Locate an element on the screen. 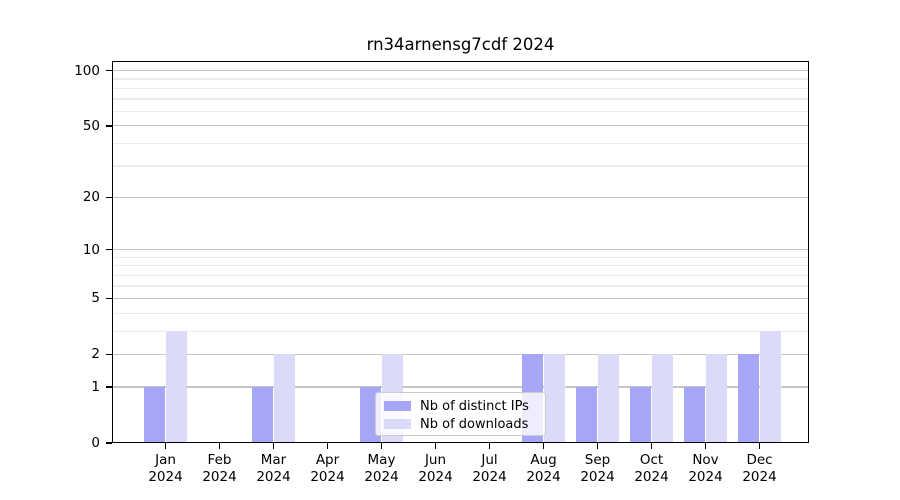 This screenshot has width=900, height=500. distinct-ips-swatch-icon is located at coordinates (397, 406).